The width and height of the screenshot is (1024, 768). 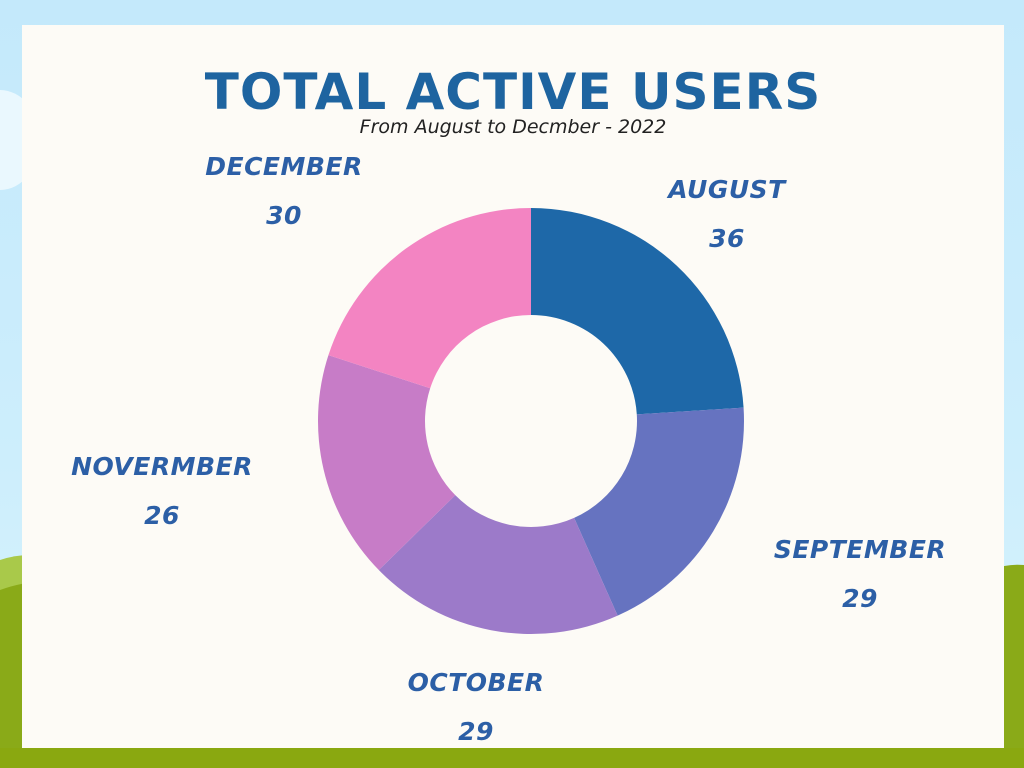 What do you see at coordinates (513, 127) in the screenshot?
I see `chart-subtitle: From August to Decmber - 2022` at bounding box center [513, 127].